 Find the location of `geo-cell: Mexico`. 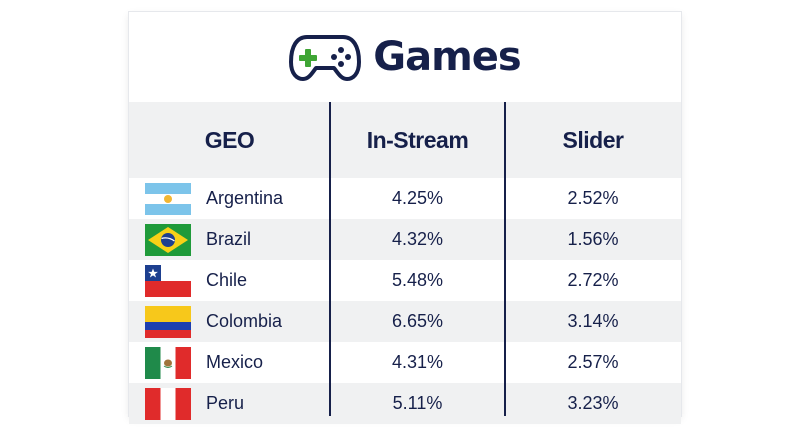

geo-cell: Mexico is located at coordinates (229, 362).